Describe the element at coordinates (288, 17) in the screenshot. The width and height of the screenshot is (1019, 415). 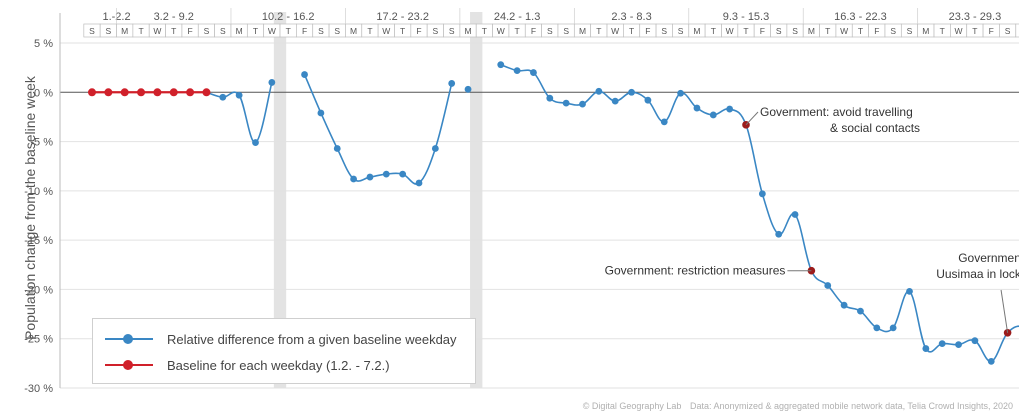
I see `week-label: 10.2 - 16.2` at that location.